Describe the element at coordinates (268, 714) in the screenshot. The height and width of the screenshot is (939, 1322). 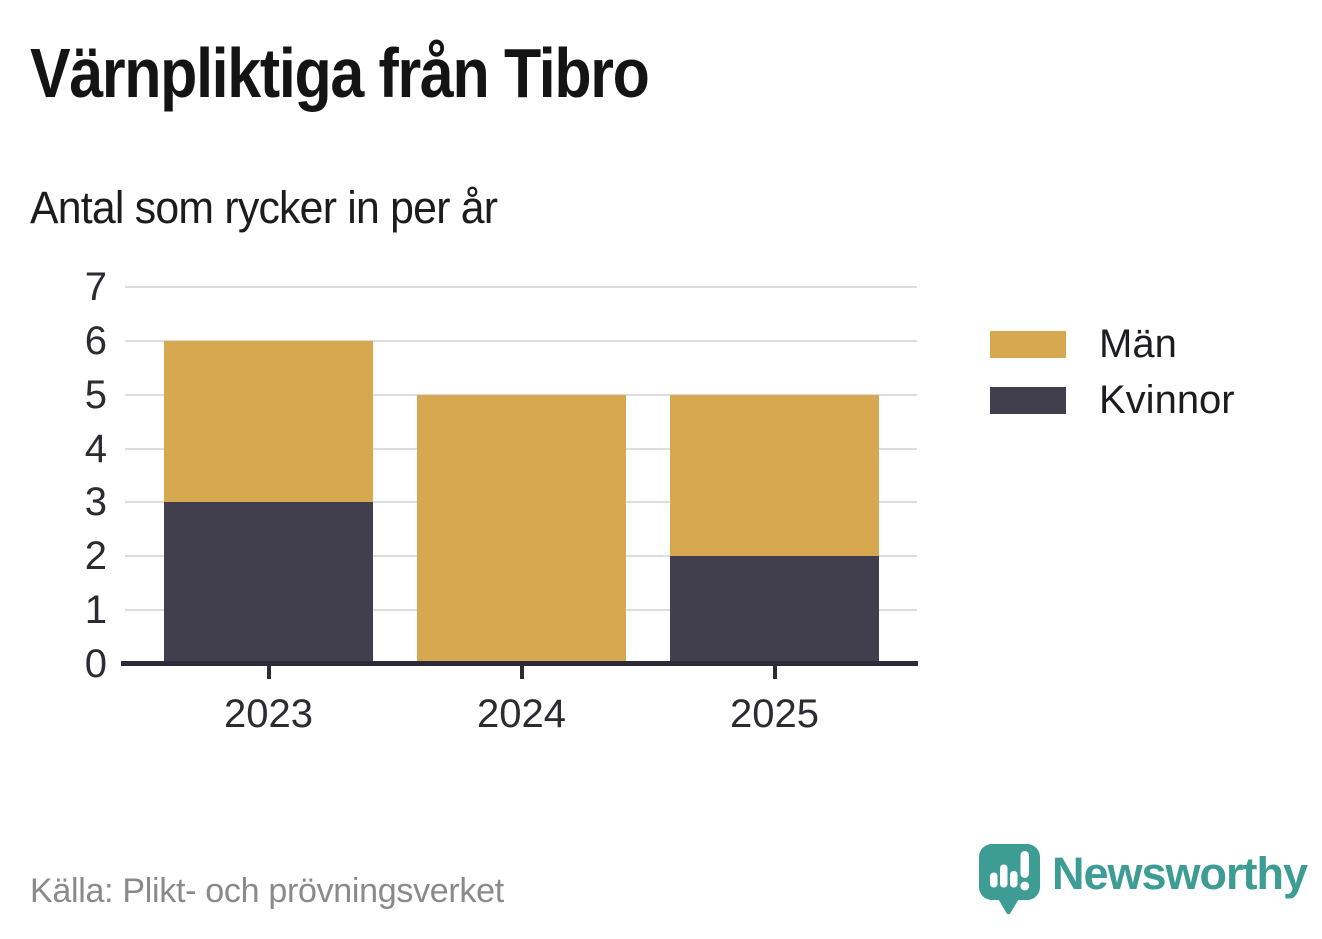
I see `x-axis-label-2023: 2023` at that location.